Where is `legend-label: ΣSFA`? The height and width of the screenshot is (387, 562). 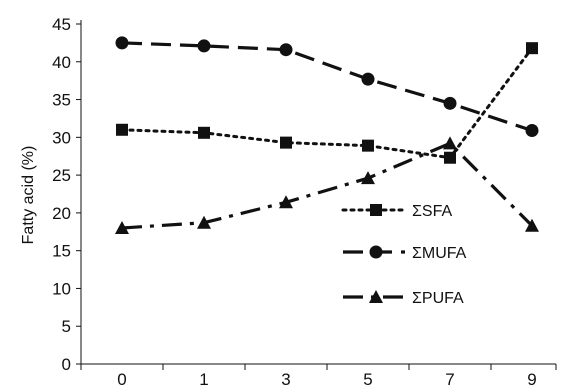 legend-label: ΣSFA is located at coordinates (432, 211).